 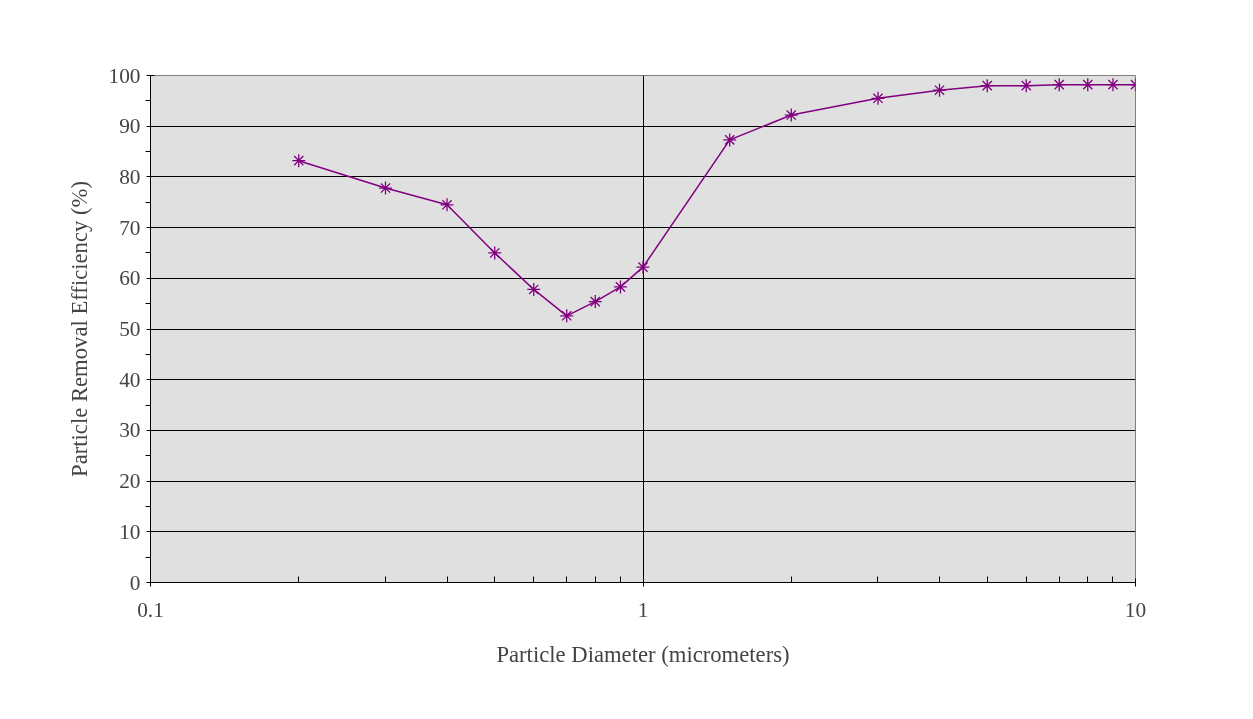 I want to click on y-tick-label: 50, so click(x=130, y=329).